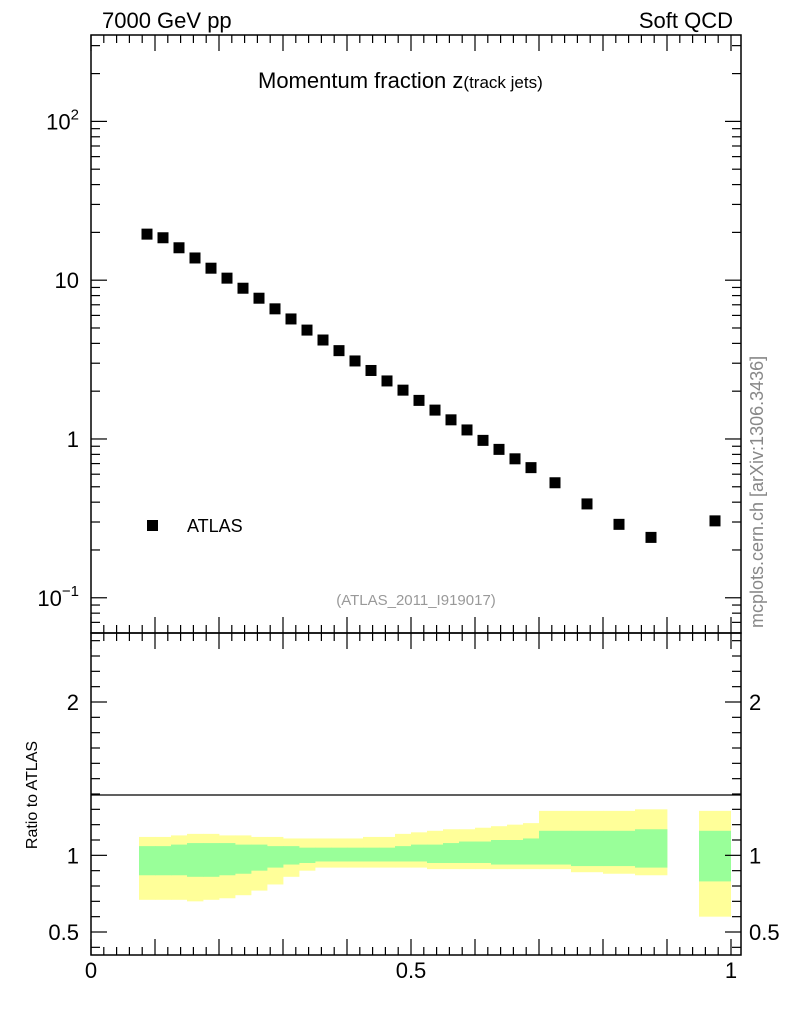 This screenshot has height=1024, width=786. I want to click on x-tick-label: 0.5, so click(411, 970).